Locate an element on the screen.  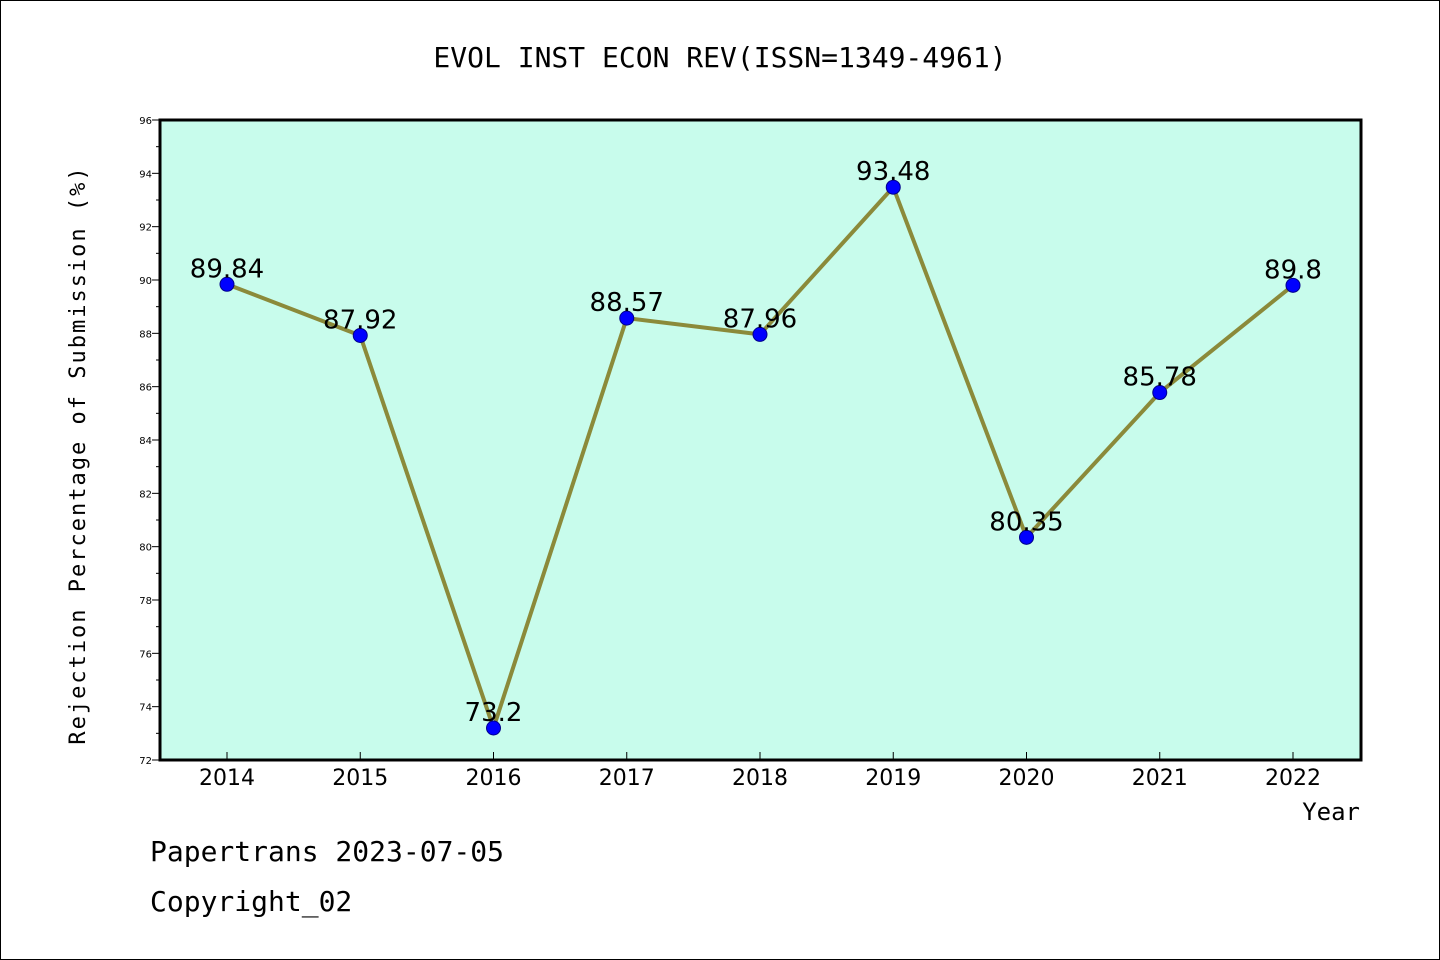
y-axis: 72 74 76 78 80 82 84 86 88 90 92 94 96 is located at coordinates (149, 441).